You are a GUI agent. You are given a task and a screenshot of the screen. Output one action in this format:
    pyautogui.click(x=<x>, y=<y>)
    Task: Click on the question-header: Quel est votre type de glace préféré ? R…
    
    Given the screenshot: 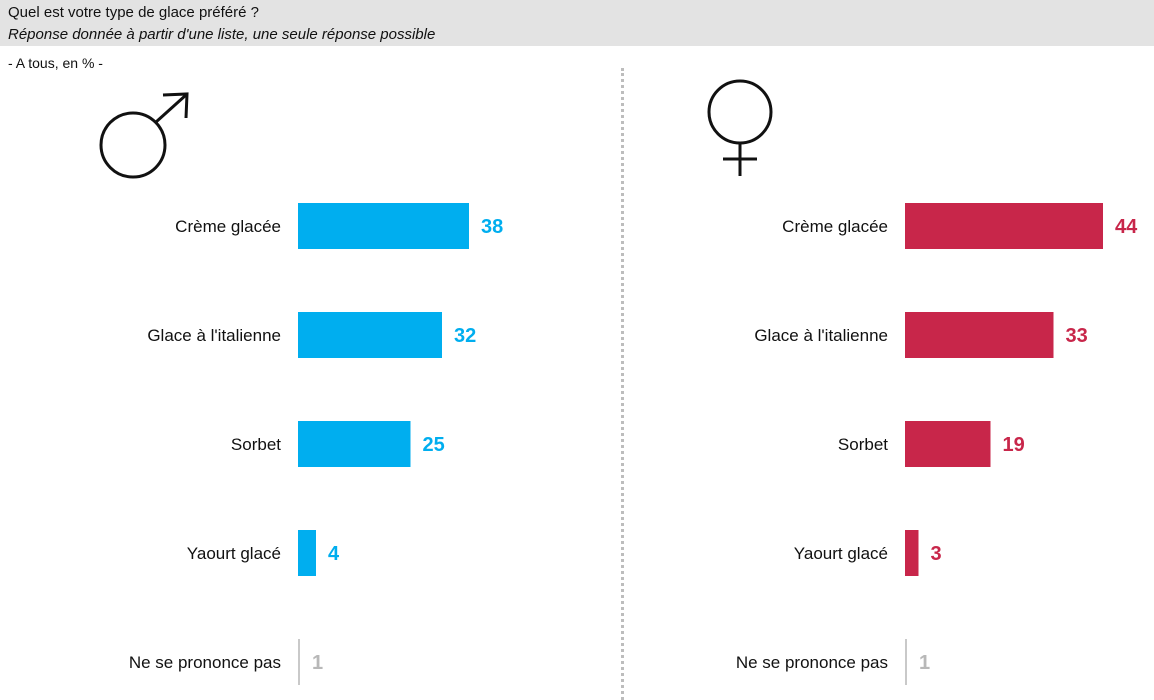 What is the action you would take?
    pyautogui.click(x=577, y=23)
    